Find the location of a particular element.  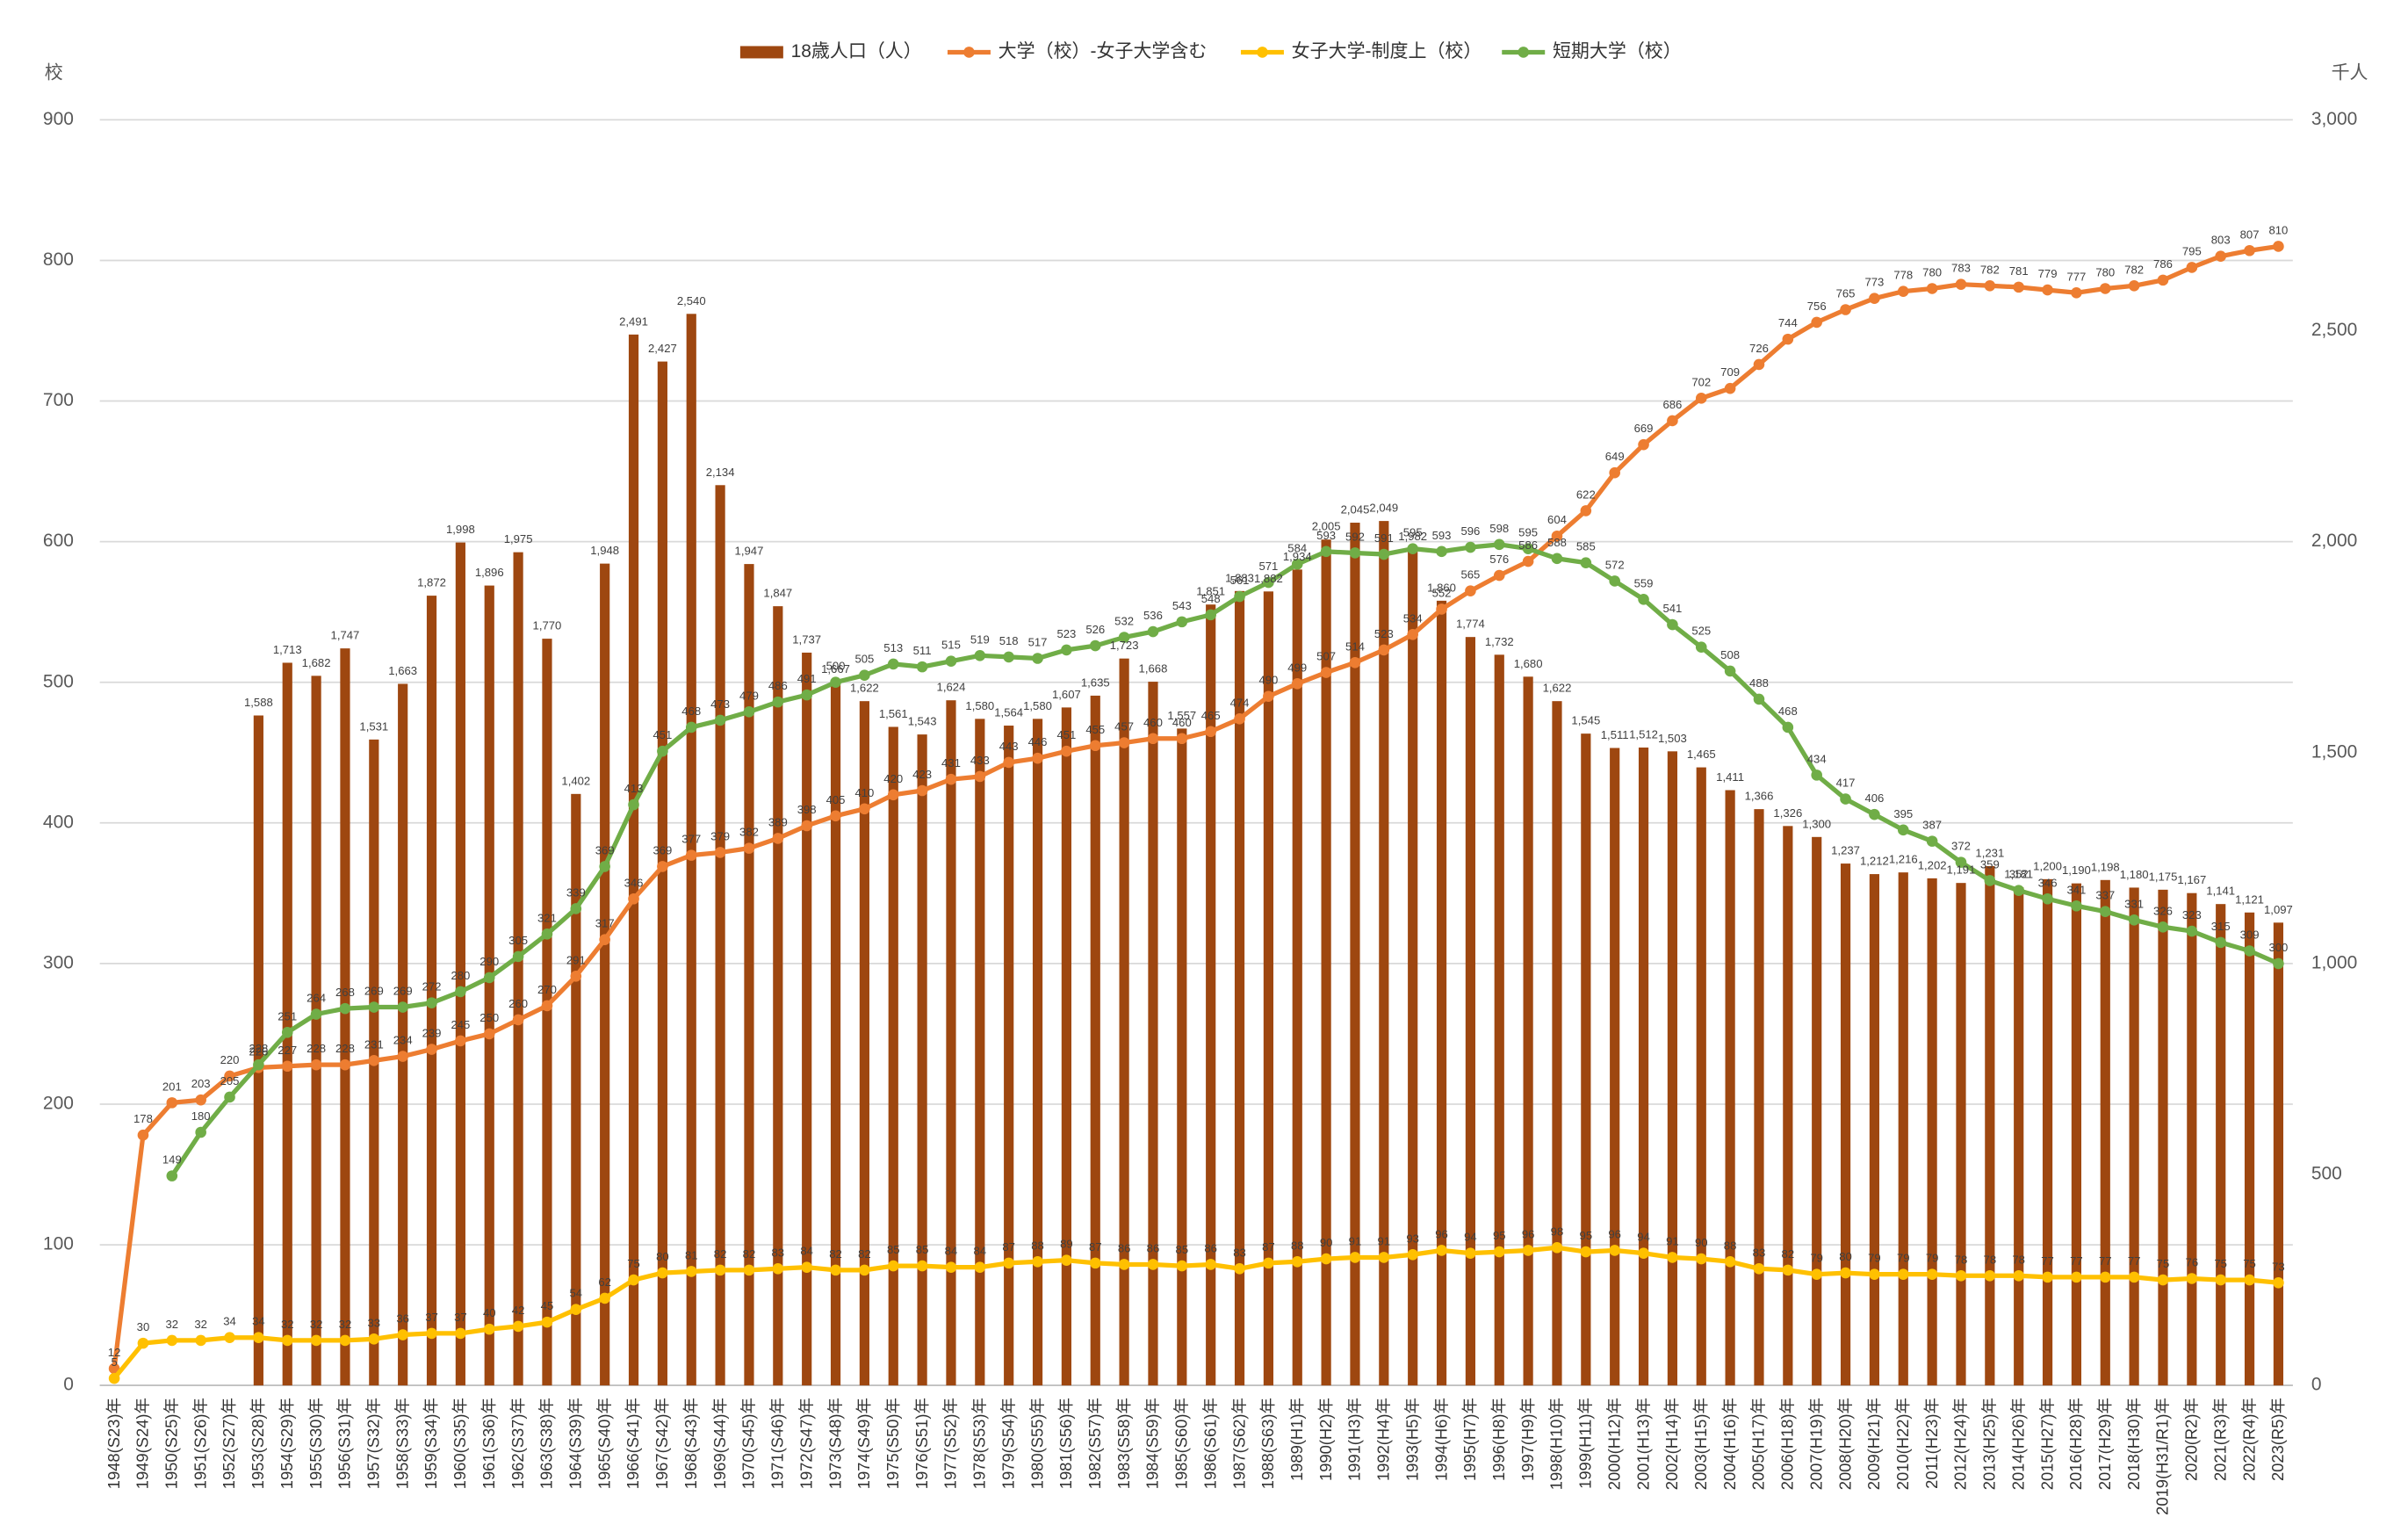

y-tick-label: 200 is located at coordinates (59, 1104).